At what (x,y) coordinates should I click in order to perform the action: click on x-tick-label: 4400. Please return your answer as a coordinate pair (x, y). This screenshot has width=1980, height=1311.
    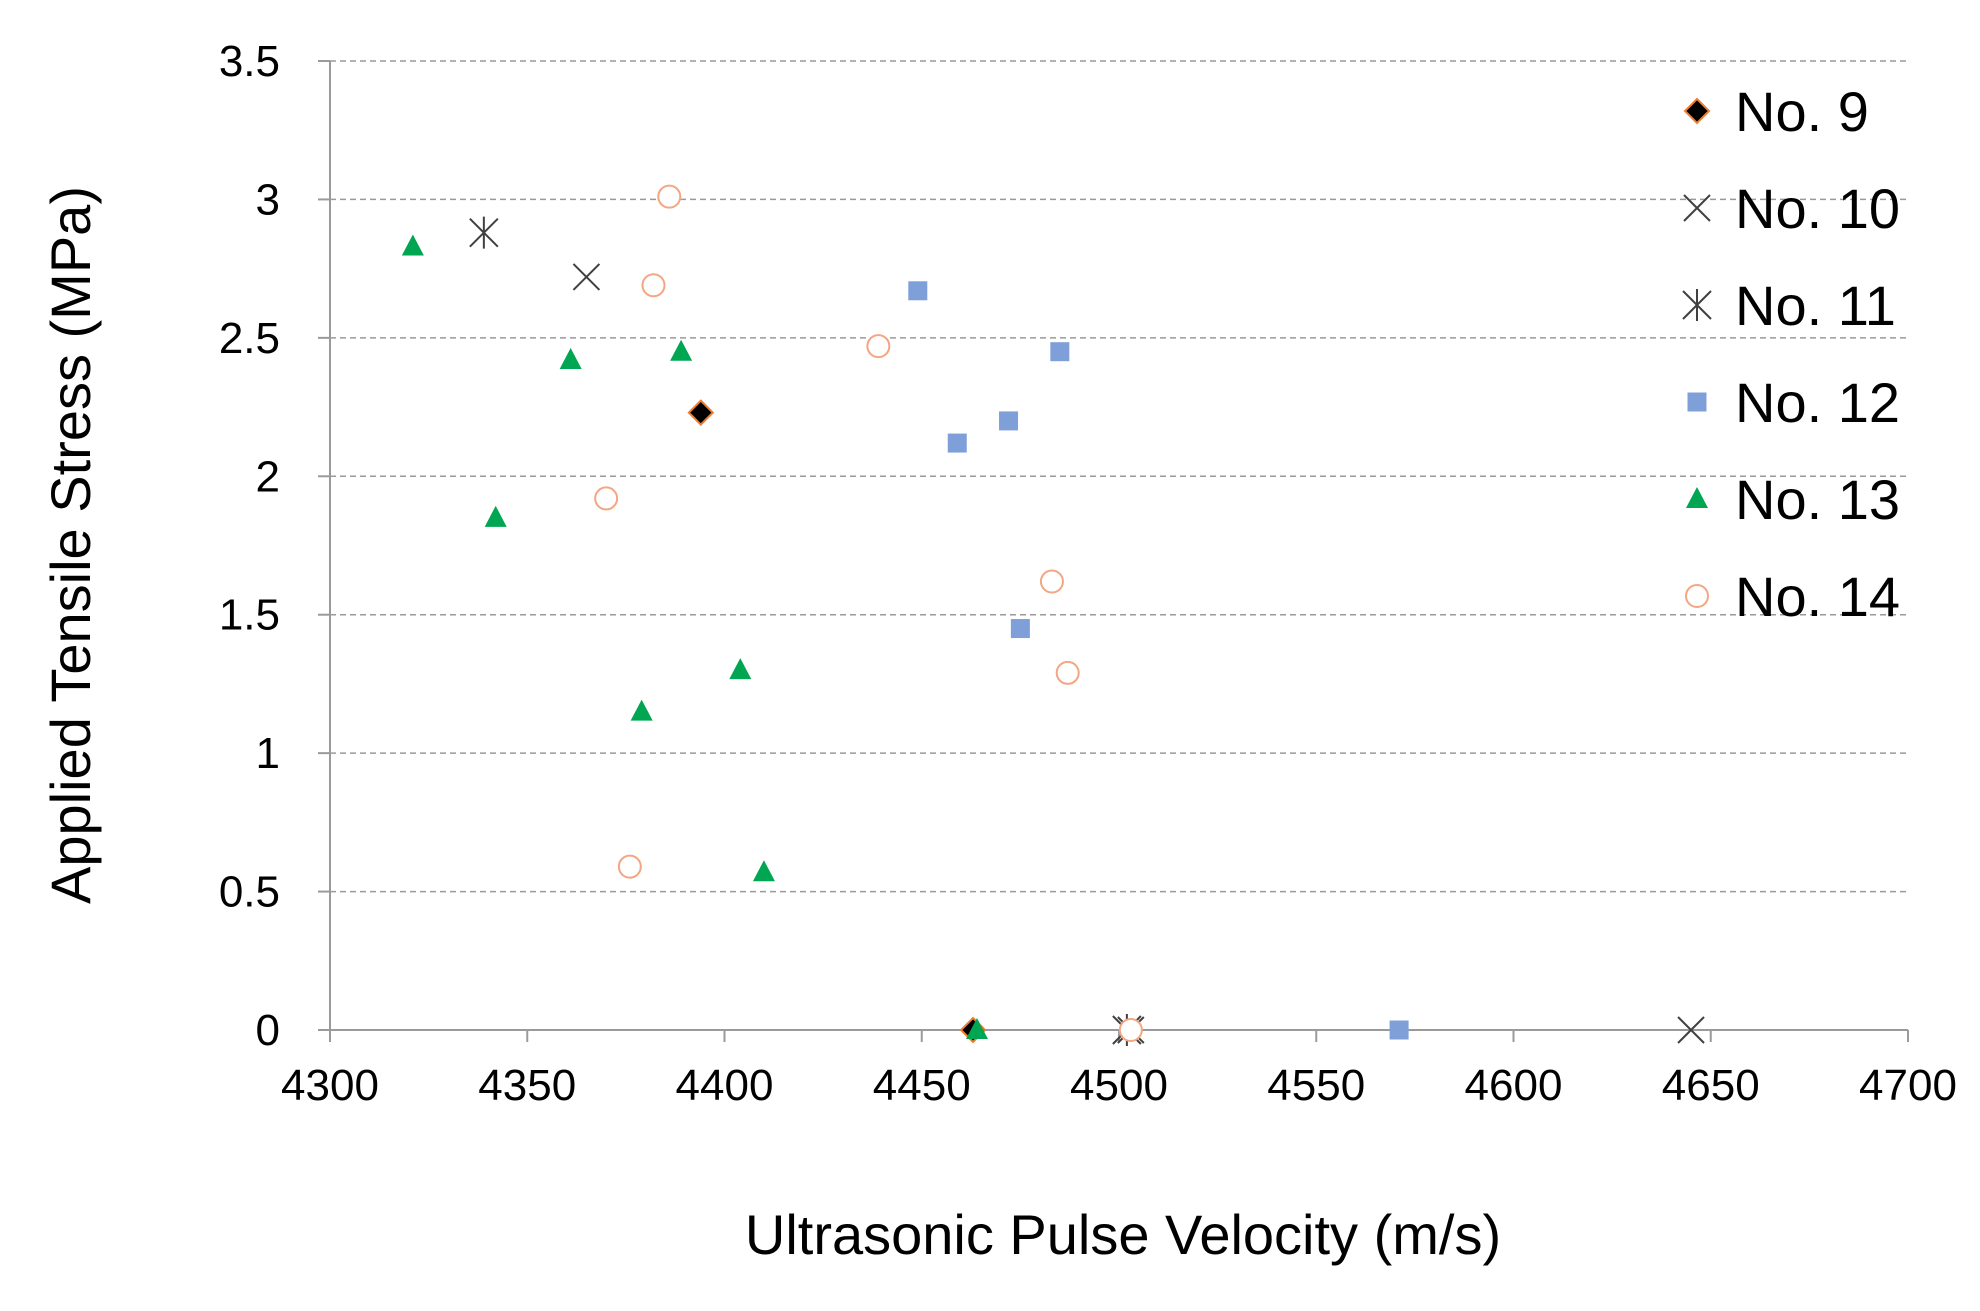
    Looking at the image, I should click on (725, 1085).